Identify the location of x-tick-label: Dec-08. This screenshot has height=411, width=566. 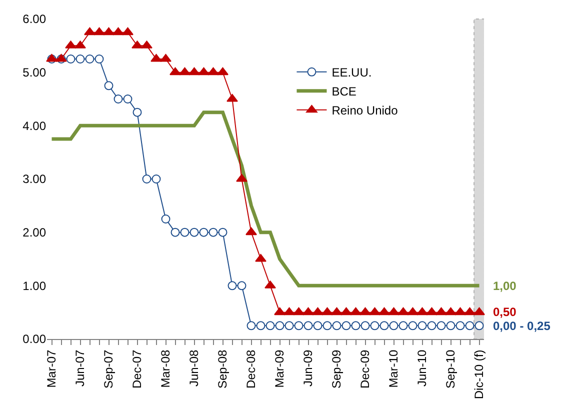
(251, 368).